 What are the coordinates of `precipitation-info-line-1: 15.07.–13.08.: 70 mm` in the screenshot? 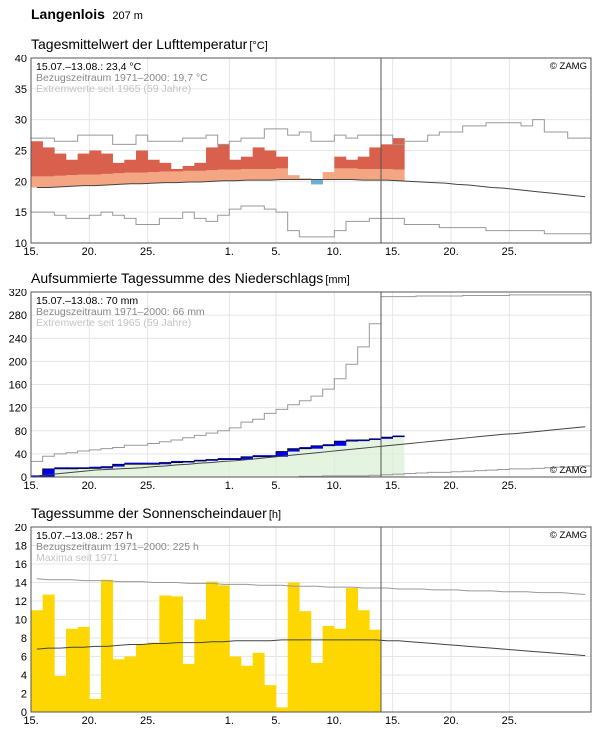 It's located at (87, 301).